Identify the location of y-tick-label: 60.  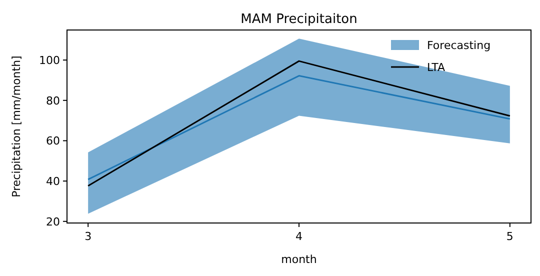
(53, 141).